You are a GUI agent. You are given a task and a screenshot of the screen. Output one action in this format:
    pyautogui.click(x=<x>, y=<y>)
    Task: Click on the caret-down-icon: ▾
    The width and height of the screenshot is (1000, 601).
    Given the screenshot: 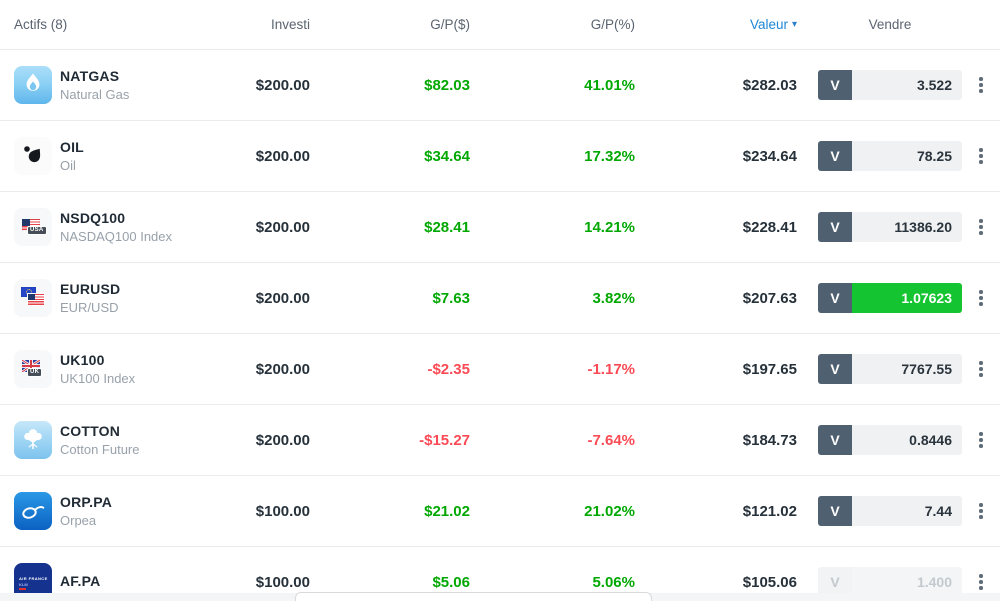 What is the action you would take?
    pyautogui.click(x=794, y=24)
    